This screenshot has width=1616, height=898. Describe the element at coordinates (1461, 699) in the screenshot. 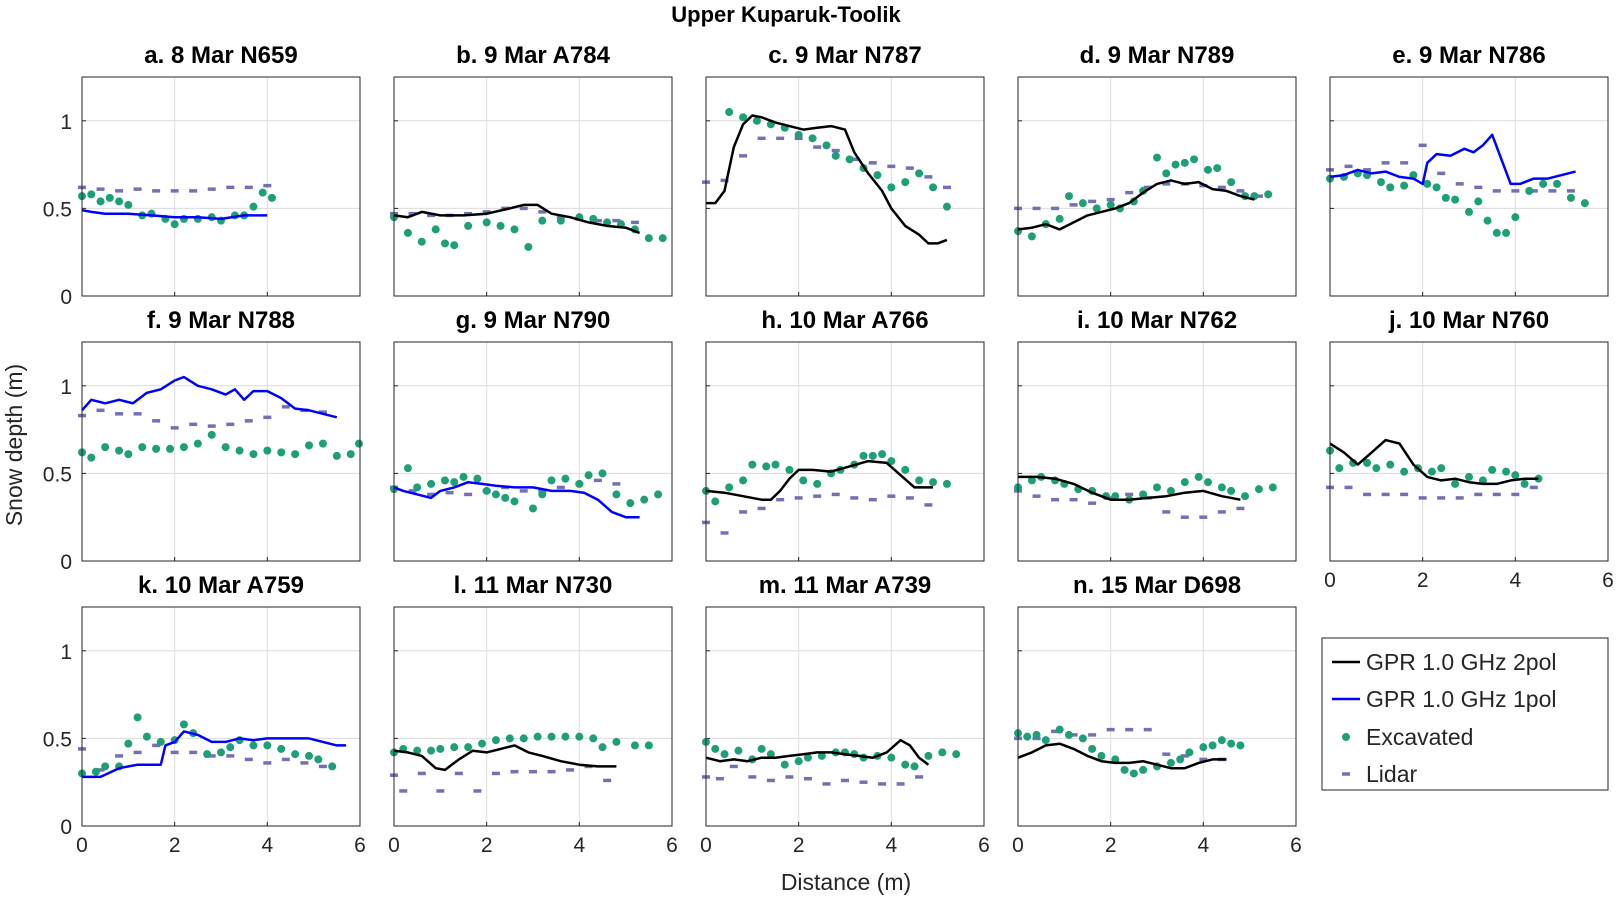

I see `legend-label-gpr1pol: GPR 1.0 GHz 1pol` at that location.